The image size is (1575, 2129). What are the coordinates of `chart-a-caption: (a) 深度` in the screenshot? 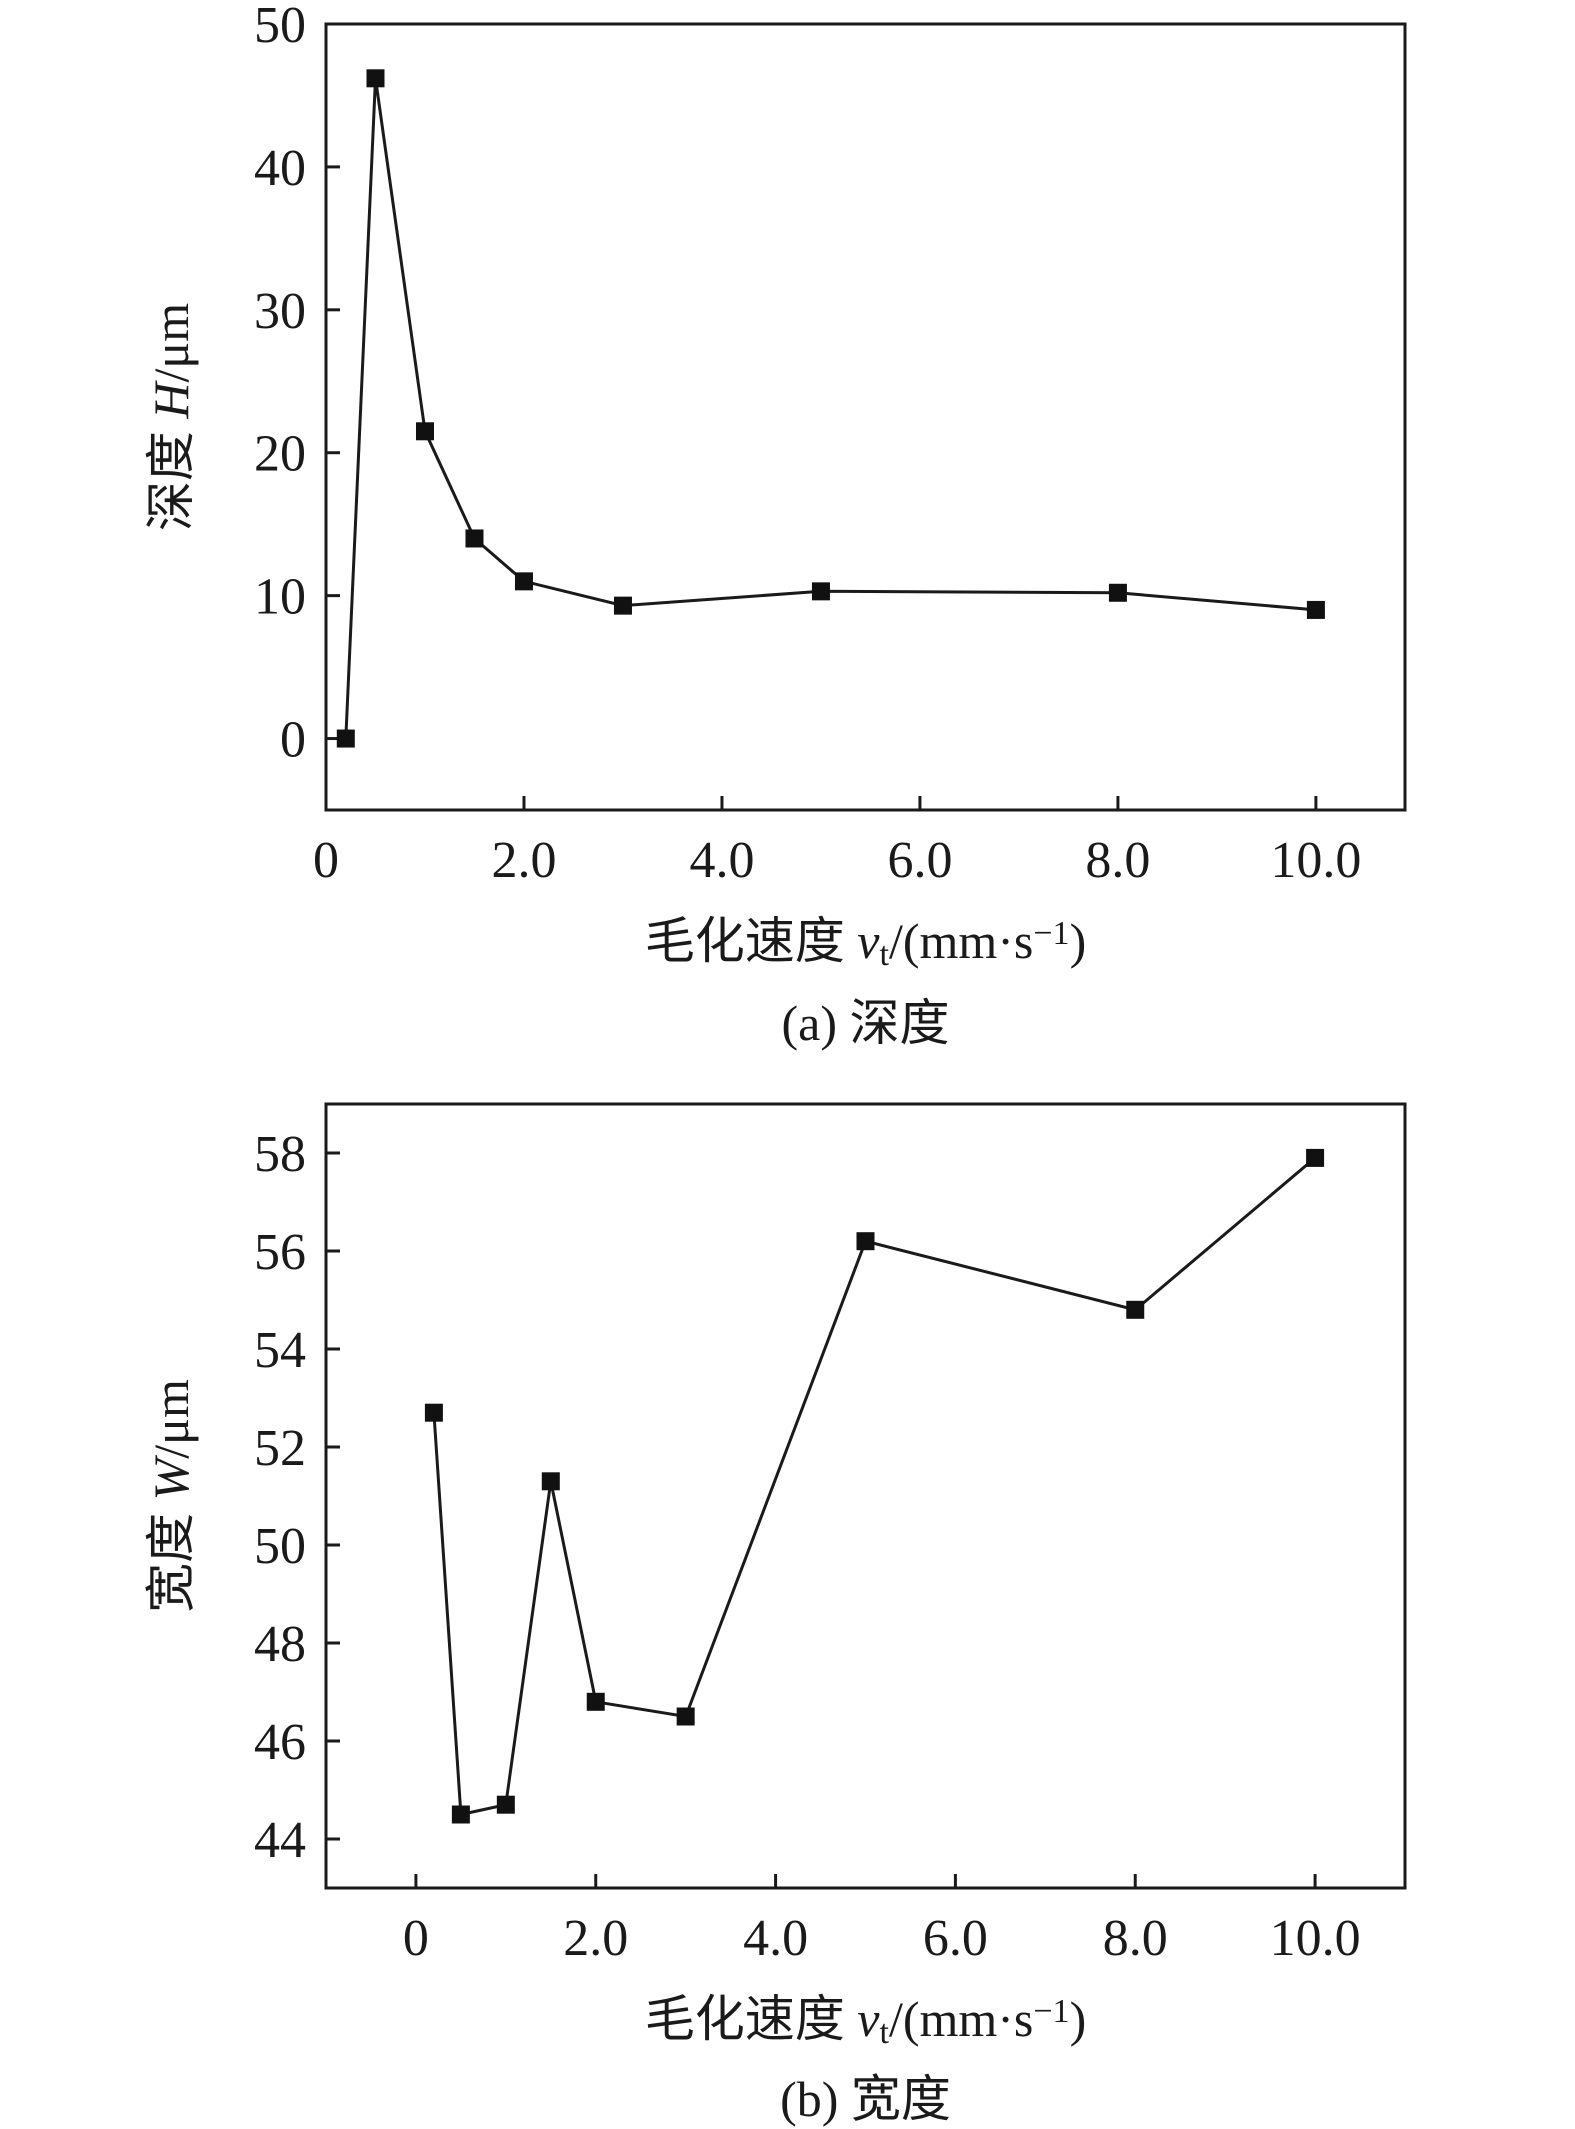 It's located at (866, 1023).